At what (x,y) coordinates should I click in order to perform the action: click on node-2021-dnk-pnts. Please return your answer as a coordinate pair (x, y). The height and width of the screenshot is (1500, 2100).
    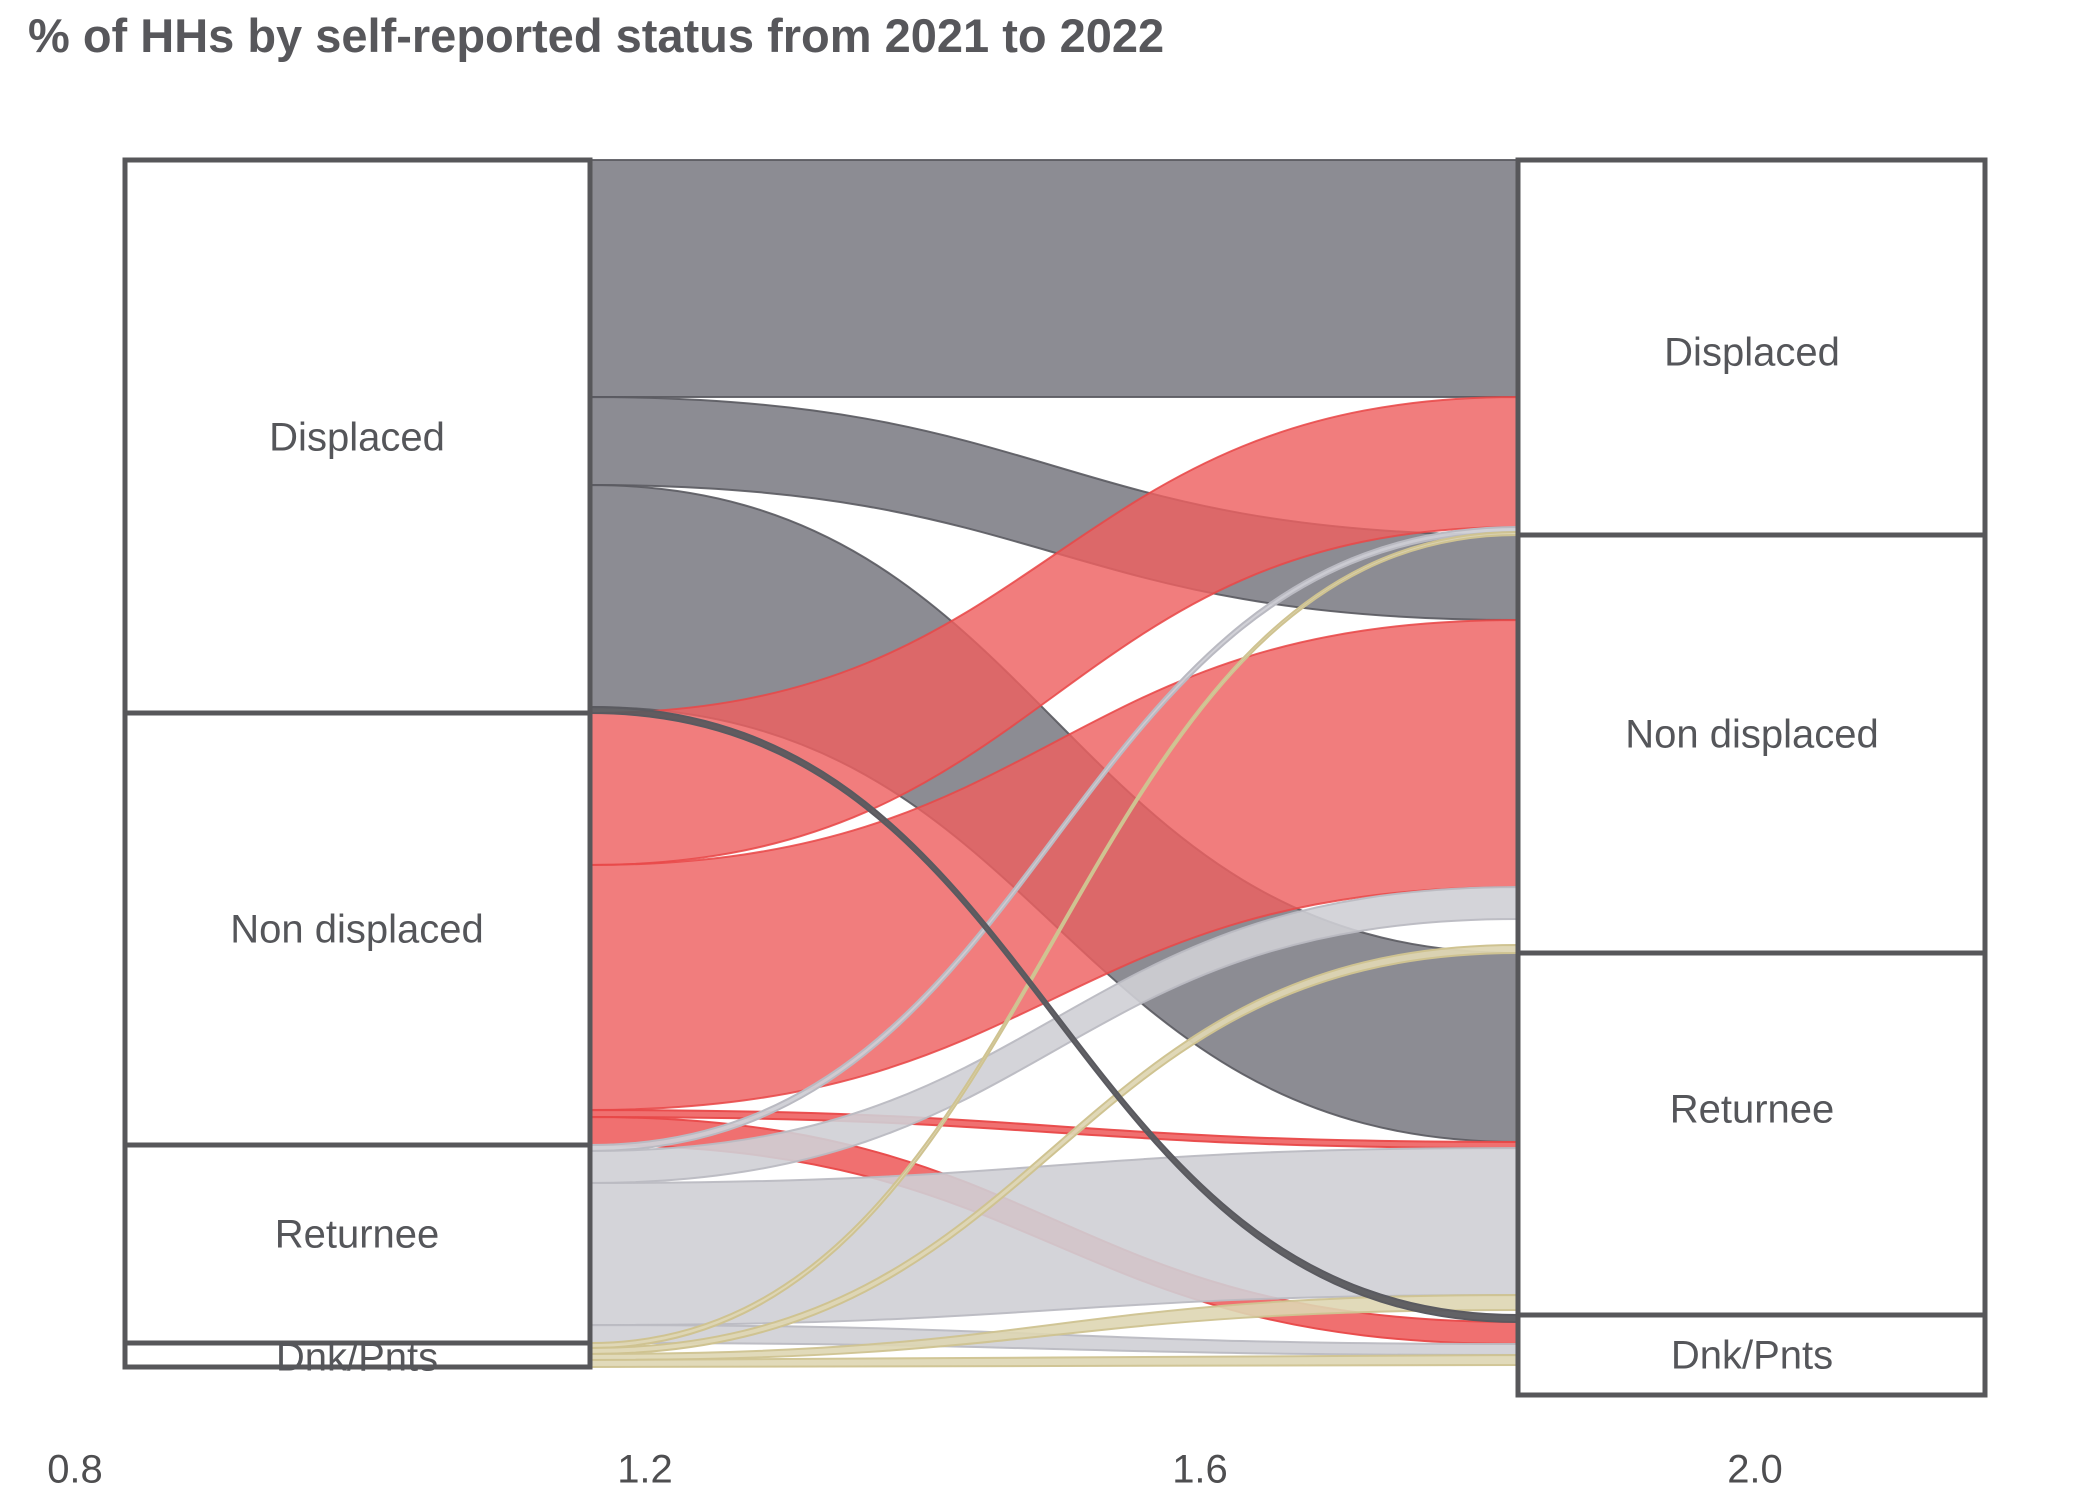
    Looking at the image, I should click on (357, 1355).